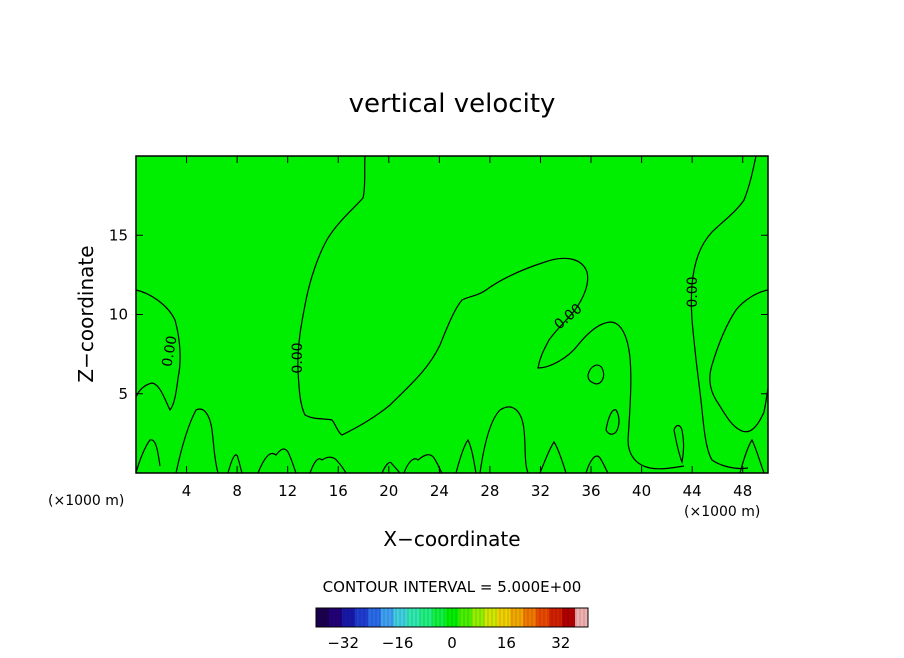 Image resolution: width=904 pixels, height=658 pixels. I want to click on x-axis-label: X−coordinate, so click(451, 539).